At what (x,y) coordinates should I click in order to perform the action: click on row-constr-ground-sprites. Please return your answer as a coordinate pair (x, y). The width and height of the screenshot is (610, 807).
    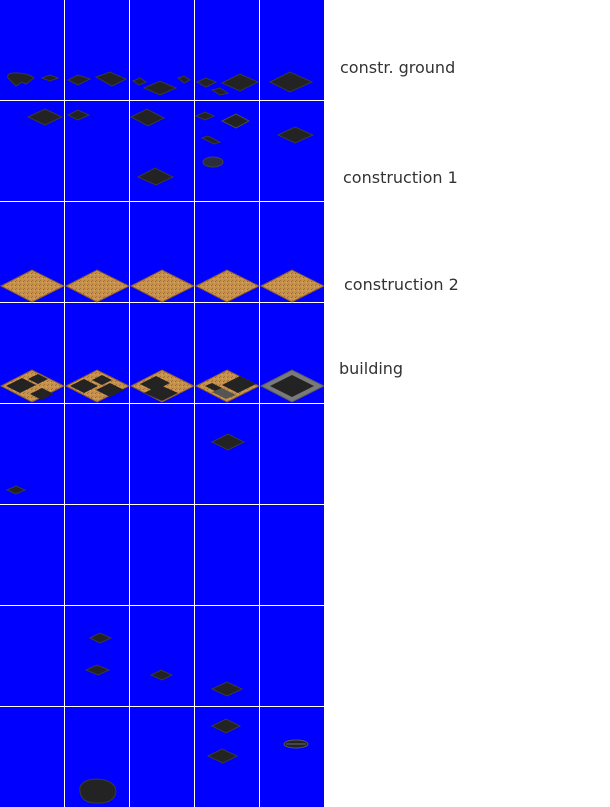
    Looking at the image, I should click on (160, 83).